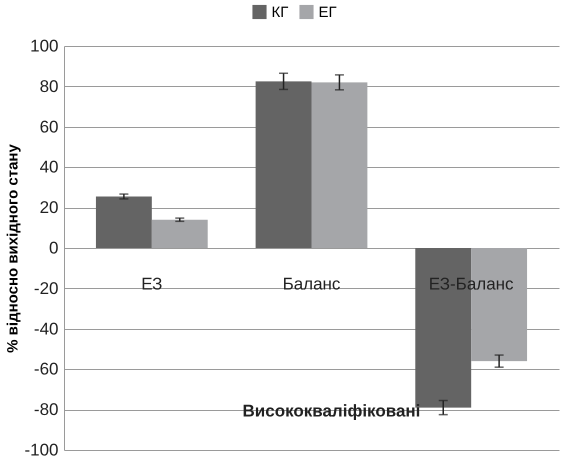 The image size is (576, 466). I want to click on y-tick-label: 0, so click(53, 248).